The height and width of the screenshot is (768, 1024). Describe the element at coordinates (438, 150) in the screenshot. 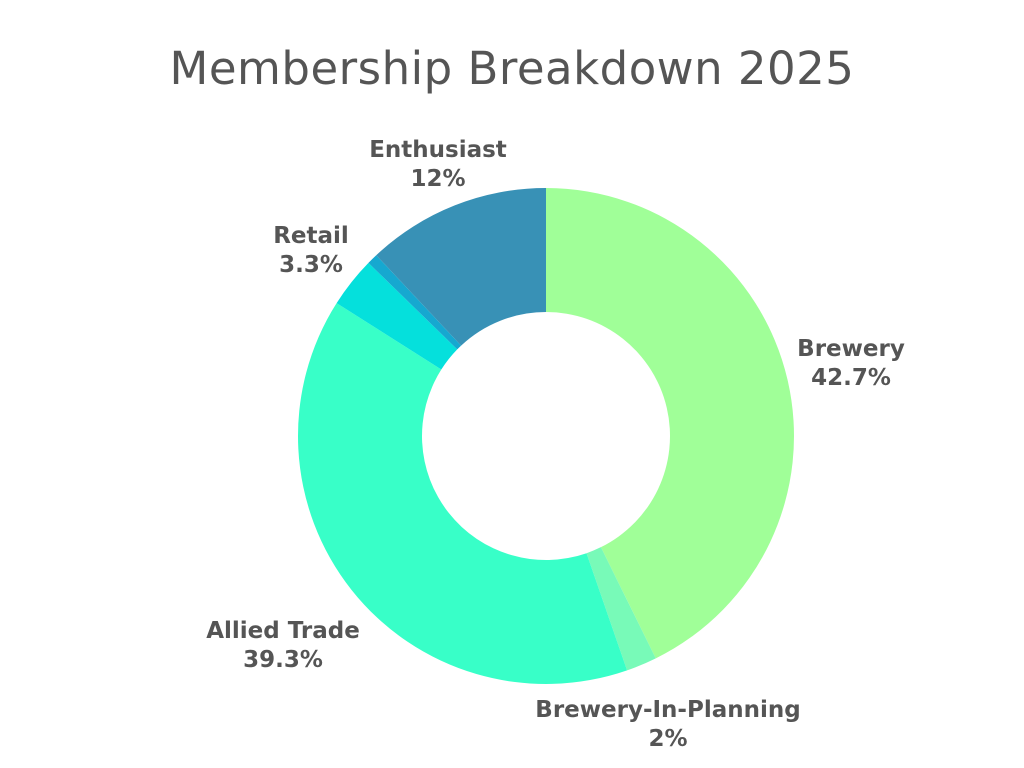

I see `slice-label-name: Enthusiast` at that location.